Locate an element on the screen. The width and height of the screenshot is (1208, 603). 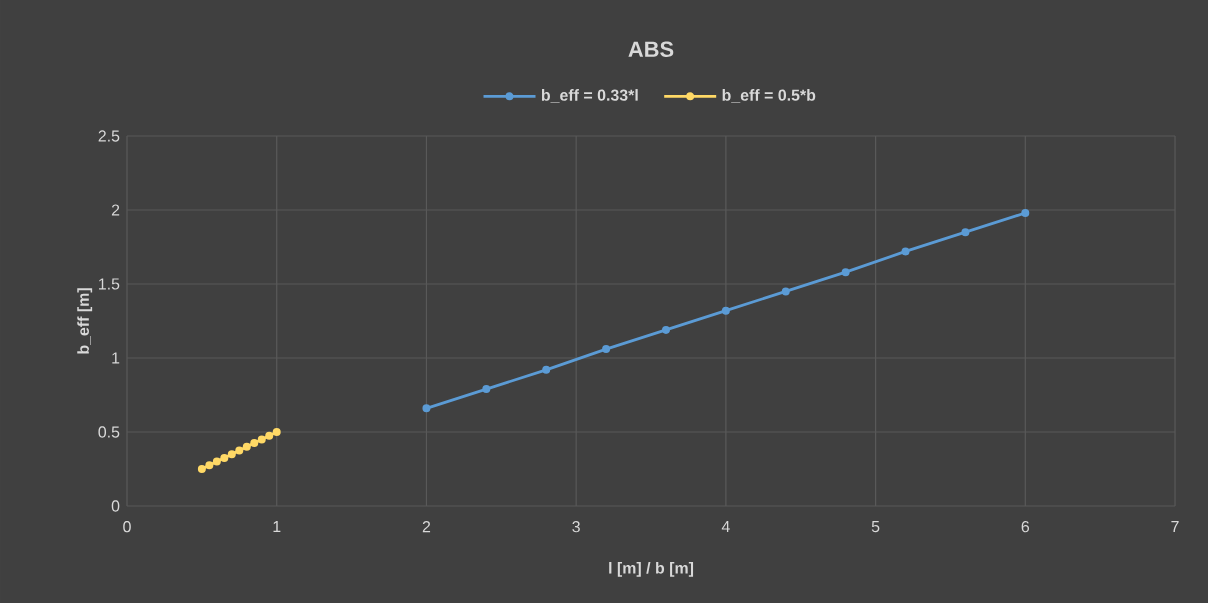
legend-label: b_eff = 0.33*l is located at coordinates (589, 96).